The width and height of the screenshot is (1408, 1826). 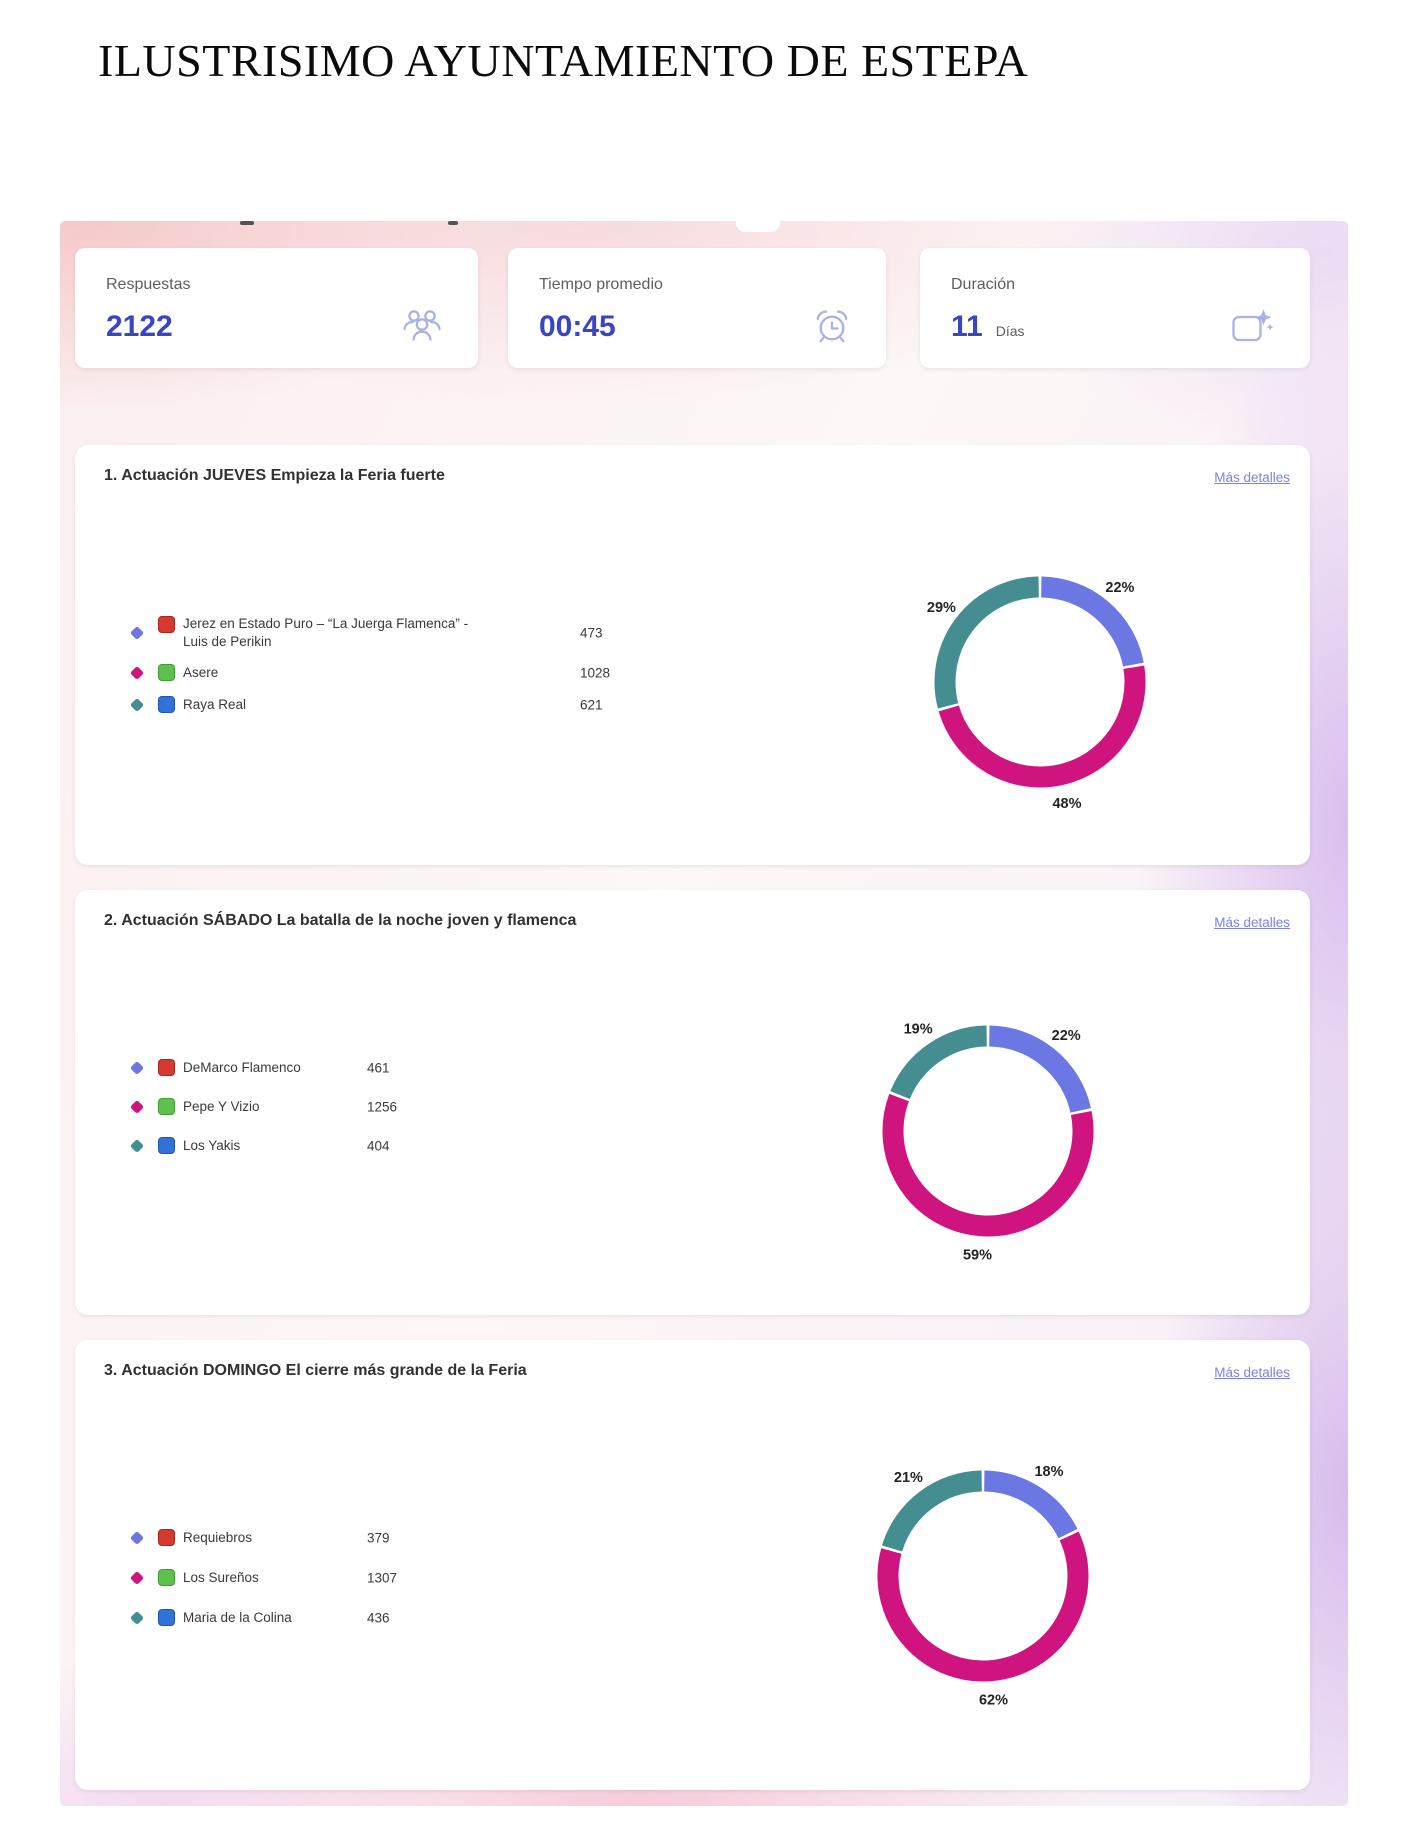 What do you see at coordinates (382, 1578) in the screenshot?
I see `option-votes: 1307` at bounding box center [382, 1578].